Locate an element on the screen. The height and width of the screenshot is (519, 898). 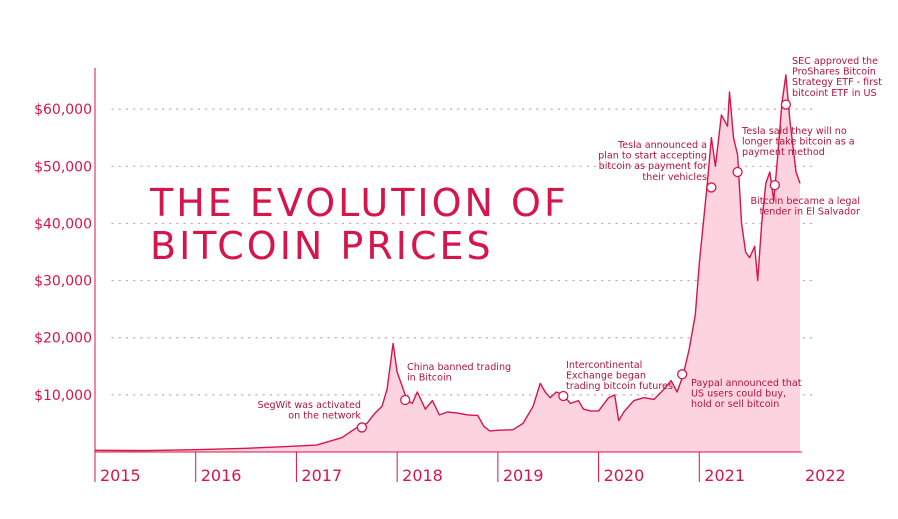
x-tick-label: 2016 is located at coordinates (221, 475).